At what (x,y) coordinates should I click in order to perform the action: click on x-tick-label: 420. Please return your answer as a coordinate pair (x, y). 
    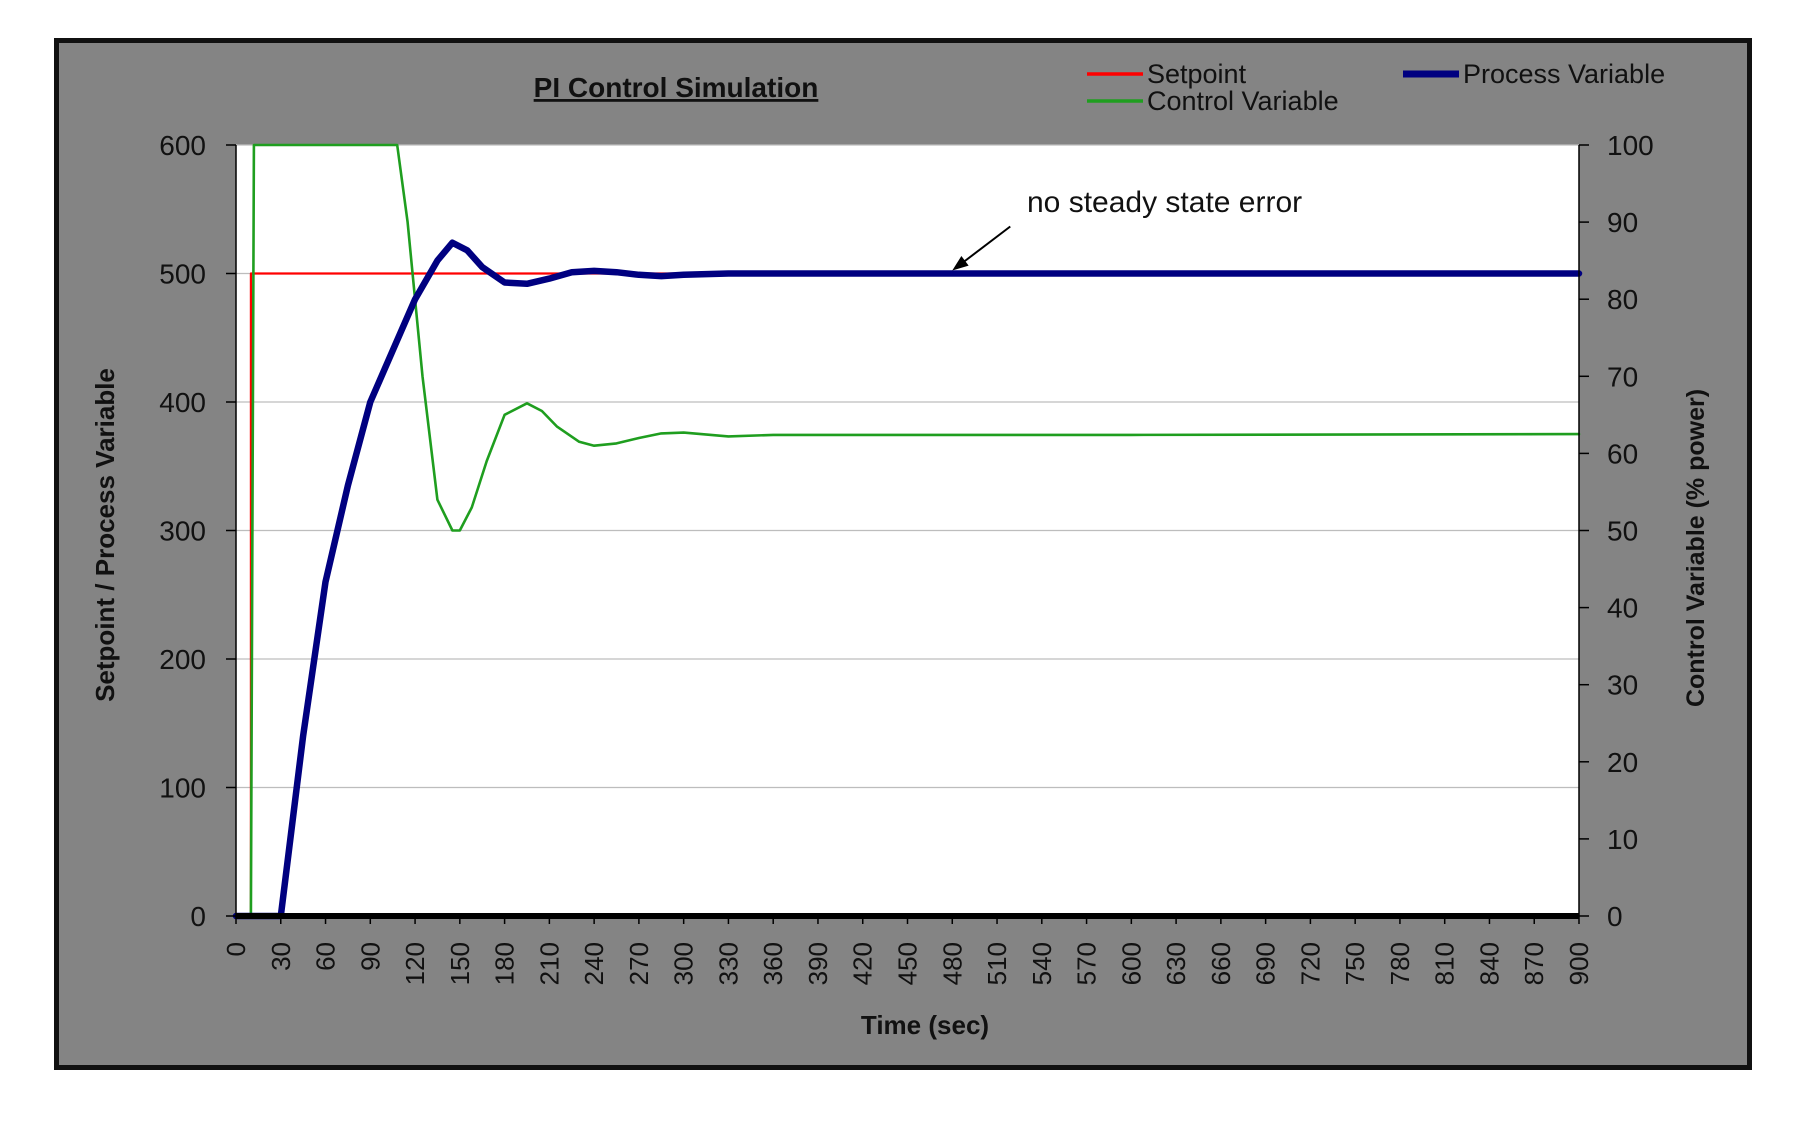
    Looking at the image, I should click on (863, 963).